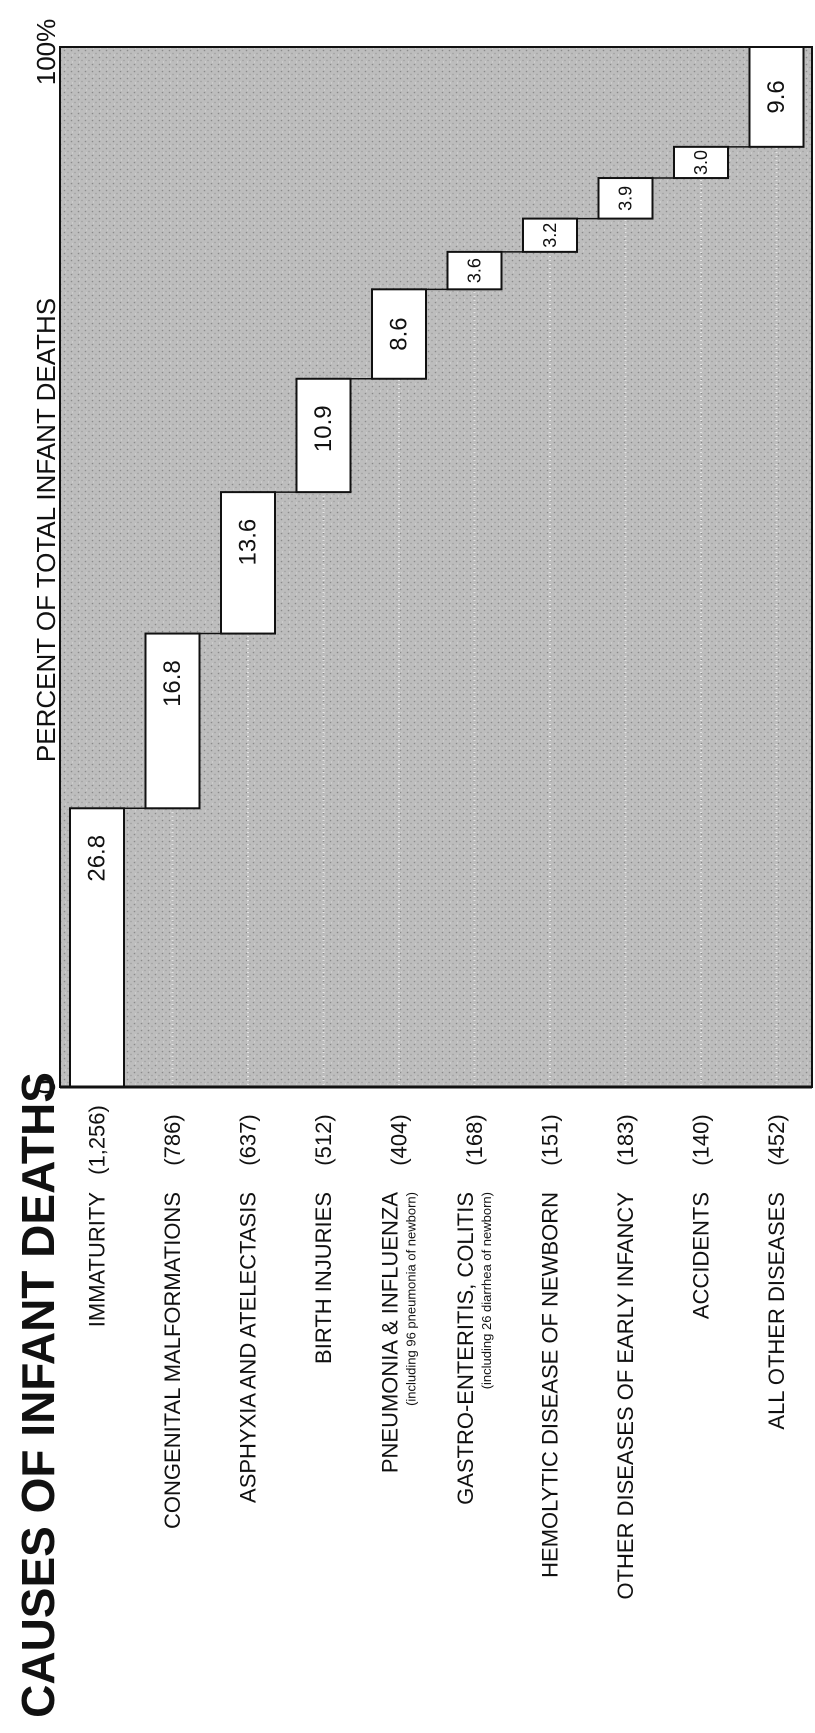 The height and width of the screenshot is (1733, 815). What do you see at coordinates (474, 1139) in the screenshot?
I see `category-count: (168)` at bounding box center [474, 1139].